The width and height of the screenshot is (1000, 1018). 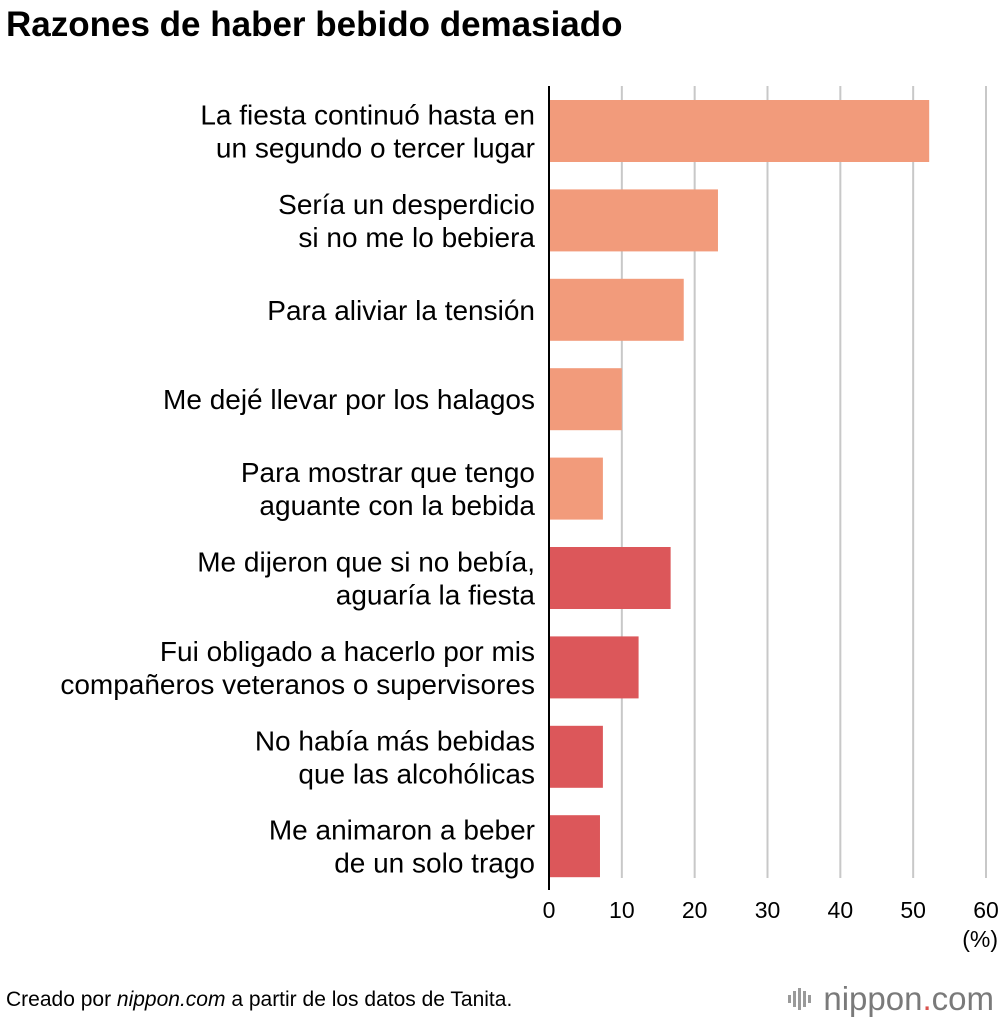 I want to click on category-label: La fiesta continuó hasta en, so click(x=367, y=115).